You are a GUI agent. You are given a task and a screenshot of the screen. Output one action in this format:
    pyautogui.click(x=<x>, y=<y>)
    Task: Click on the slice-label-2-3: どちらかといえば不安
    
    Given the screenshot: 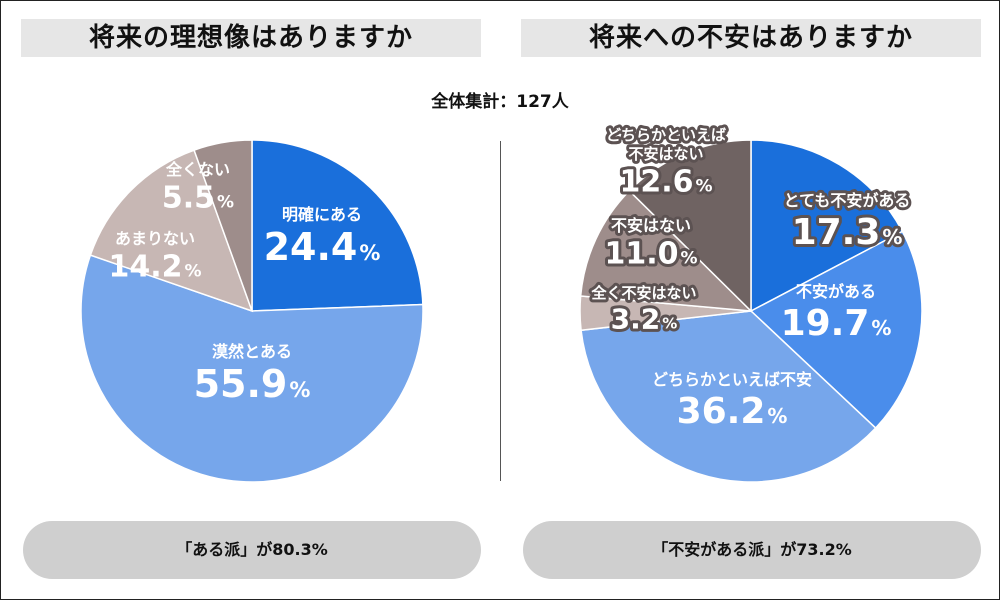 What is the action you would take?
    pyautogui.click(x=732, y=379)
    